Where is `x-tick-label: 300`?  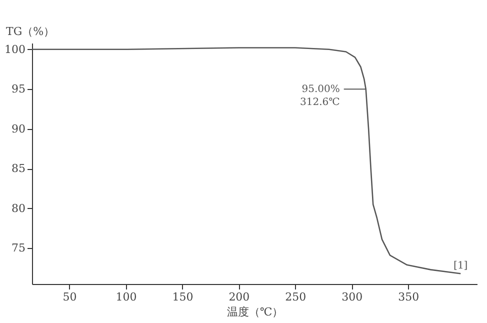
x-tick-label: 300 is located at coordinates (352, 297).